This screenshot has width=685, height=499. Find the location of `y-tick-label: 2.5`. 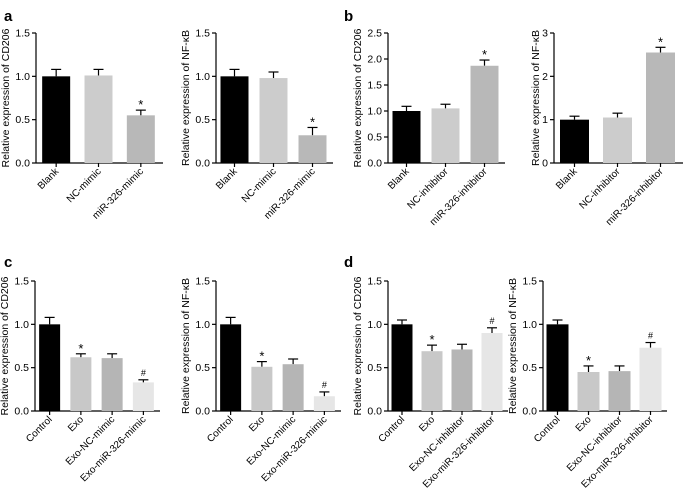

y-tick-label: 2.5 is located at coordinates (374, 34).